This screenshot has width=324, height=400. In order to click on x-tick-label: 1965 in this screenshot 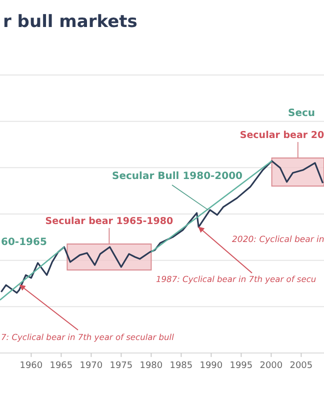, I will do `click(61, 366)`.